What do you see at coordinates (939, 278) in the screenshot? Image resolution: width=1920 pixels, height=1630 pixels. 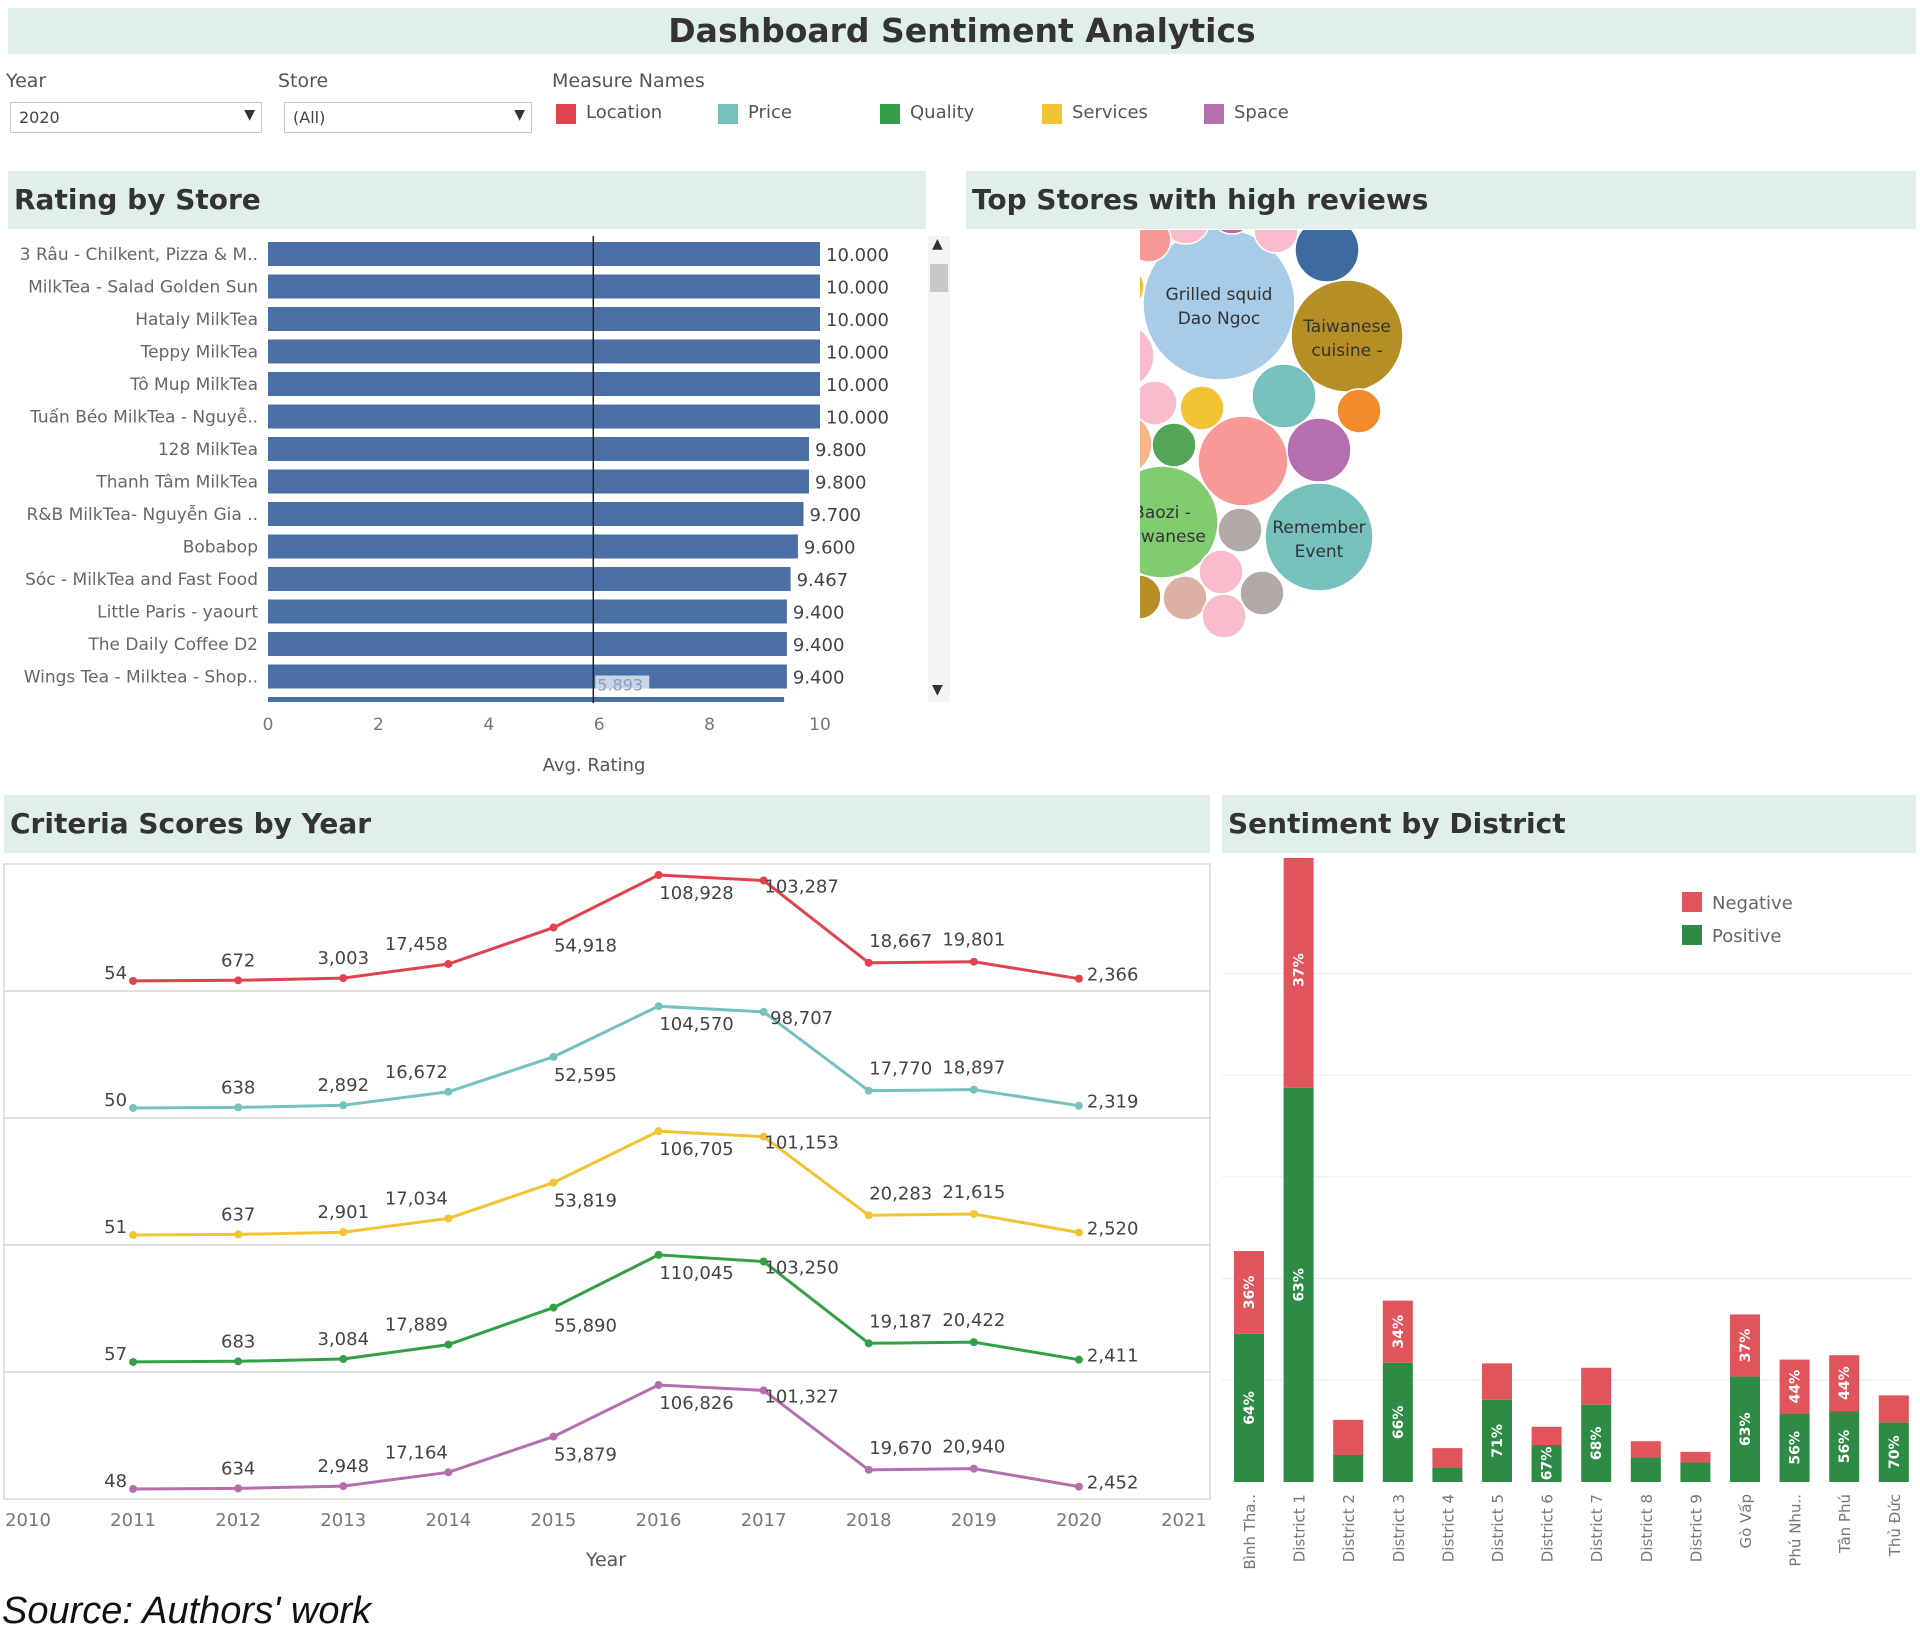 I see `scrollbar-thumb` at bounding box center [939, 278].